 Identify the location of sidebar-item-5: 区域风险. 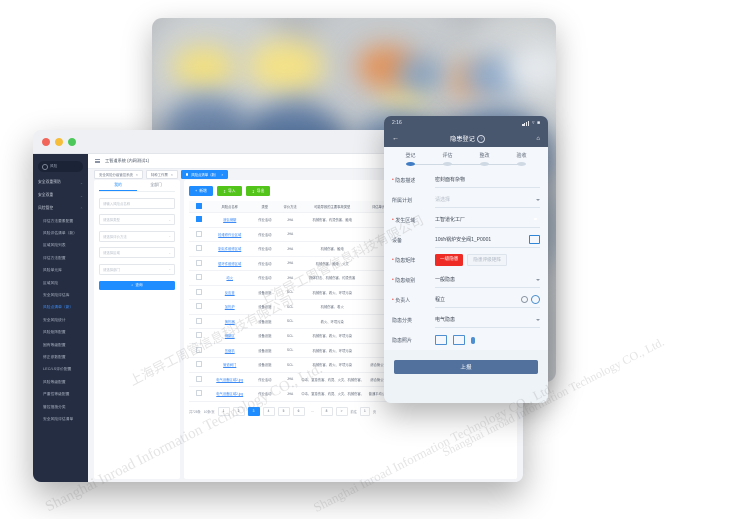
(60, 283).